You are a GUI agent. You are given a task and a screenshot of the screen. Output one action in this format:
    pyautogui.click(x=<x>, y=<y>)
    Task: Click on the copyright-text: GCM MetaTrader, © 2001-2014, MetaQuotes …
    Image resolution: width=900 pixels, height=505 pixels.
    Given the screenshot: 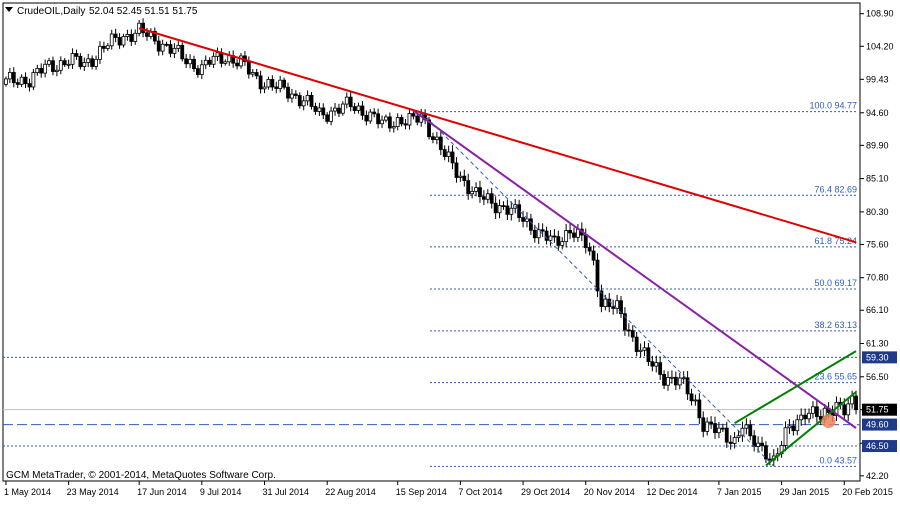 What is the action you would take?
    pyautogui.click(x=141, y=475)
    